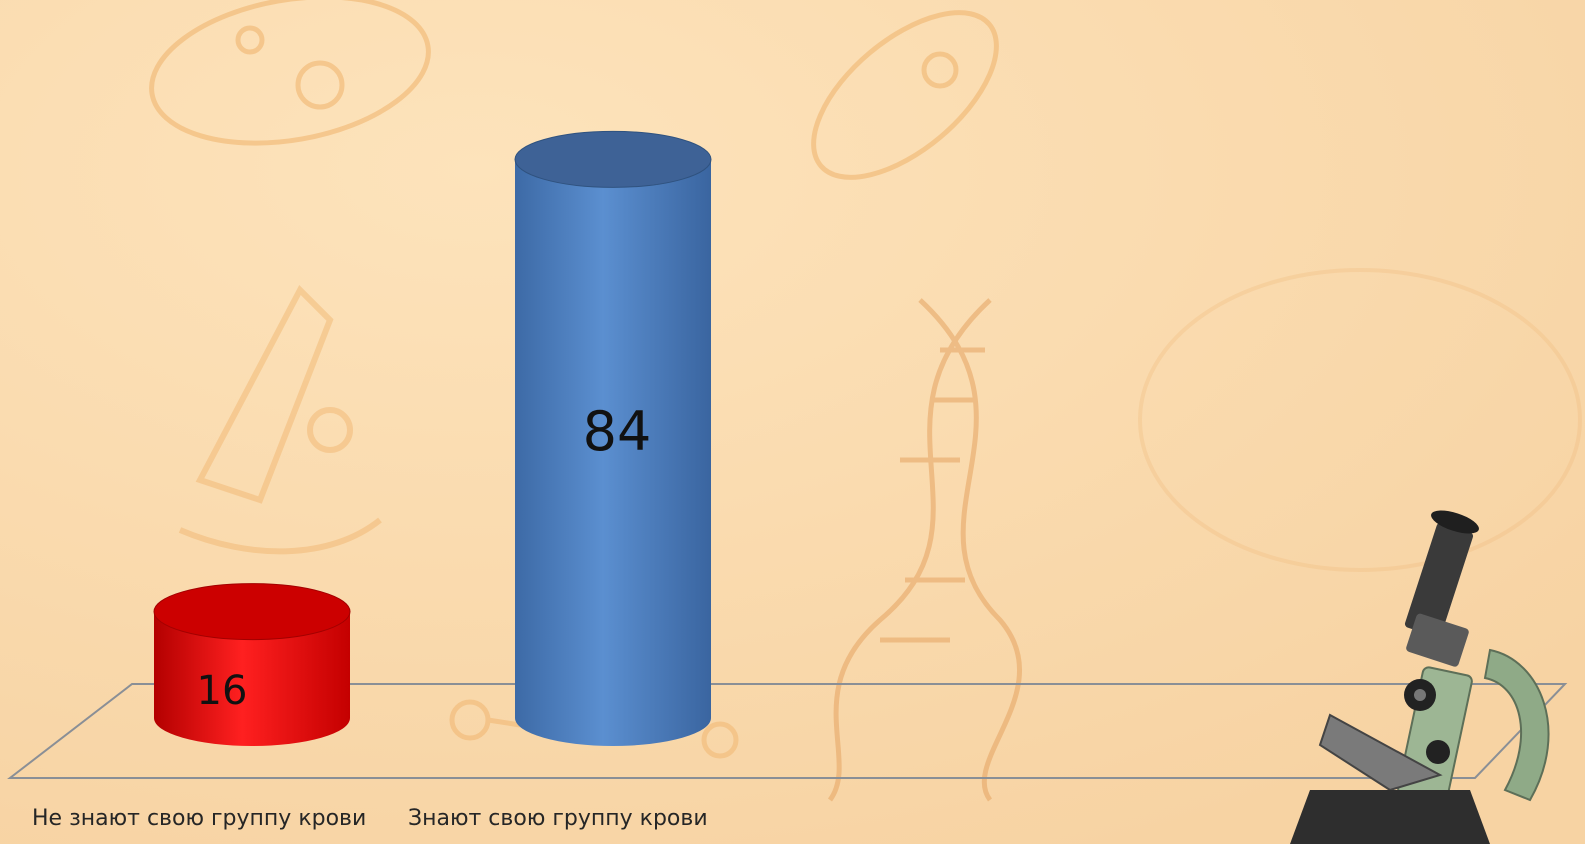 This screenshot has width=1585, height=844. Describe the element at coordinates (594, 729) in the screenshot. I see `molecule-icon` at that location.